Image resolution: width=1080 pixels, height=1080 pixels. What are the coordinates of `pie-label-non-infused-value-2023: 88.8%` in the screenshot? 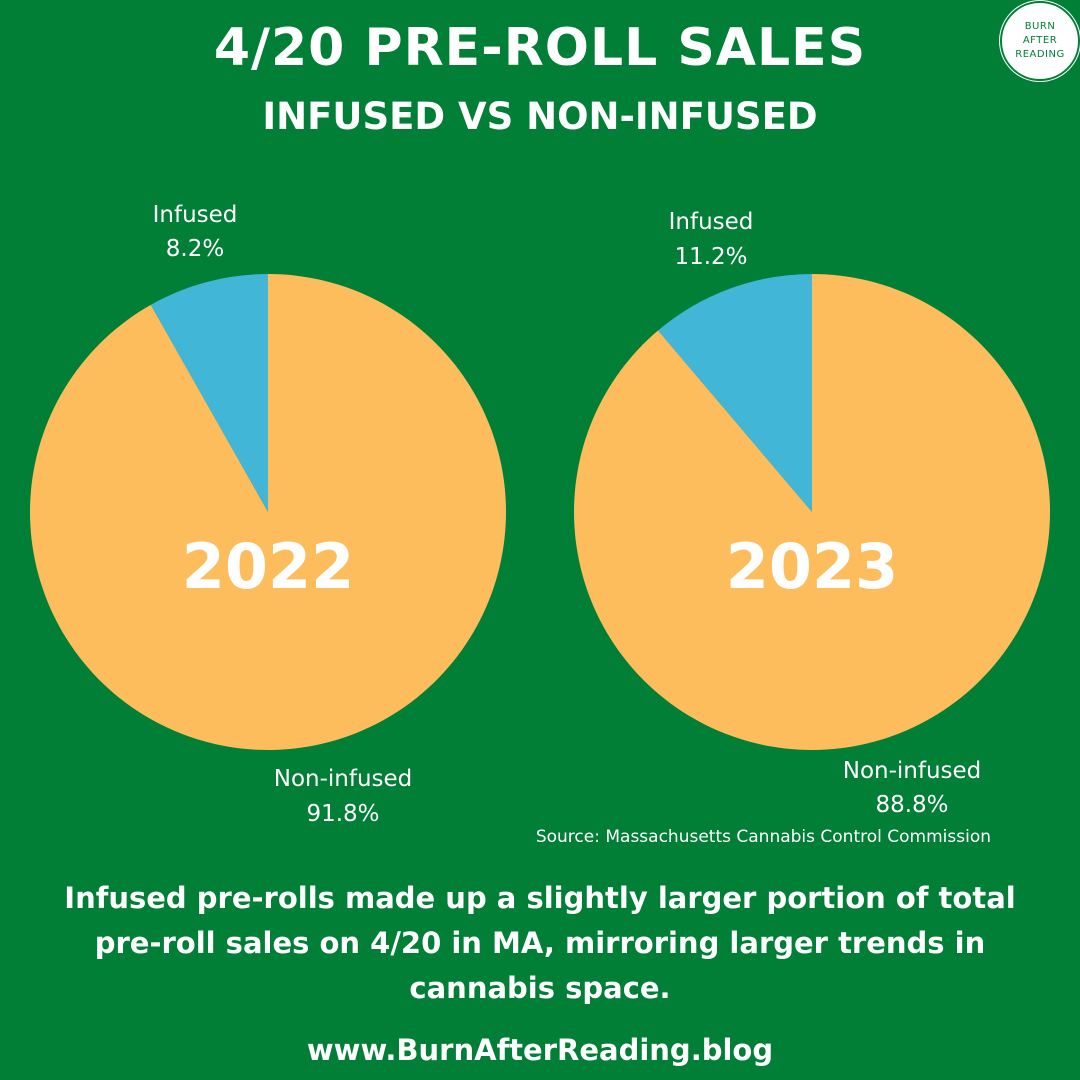 It's located at (911, 805).